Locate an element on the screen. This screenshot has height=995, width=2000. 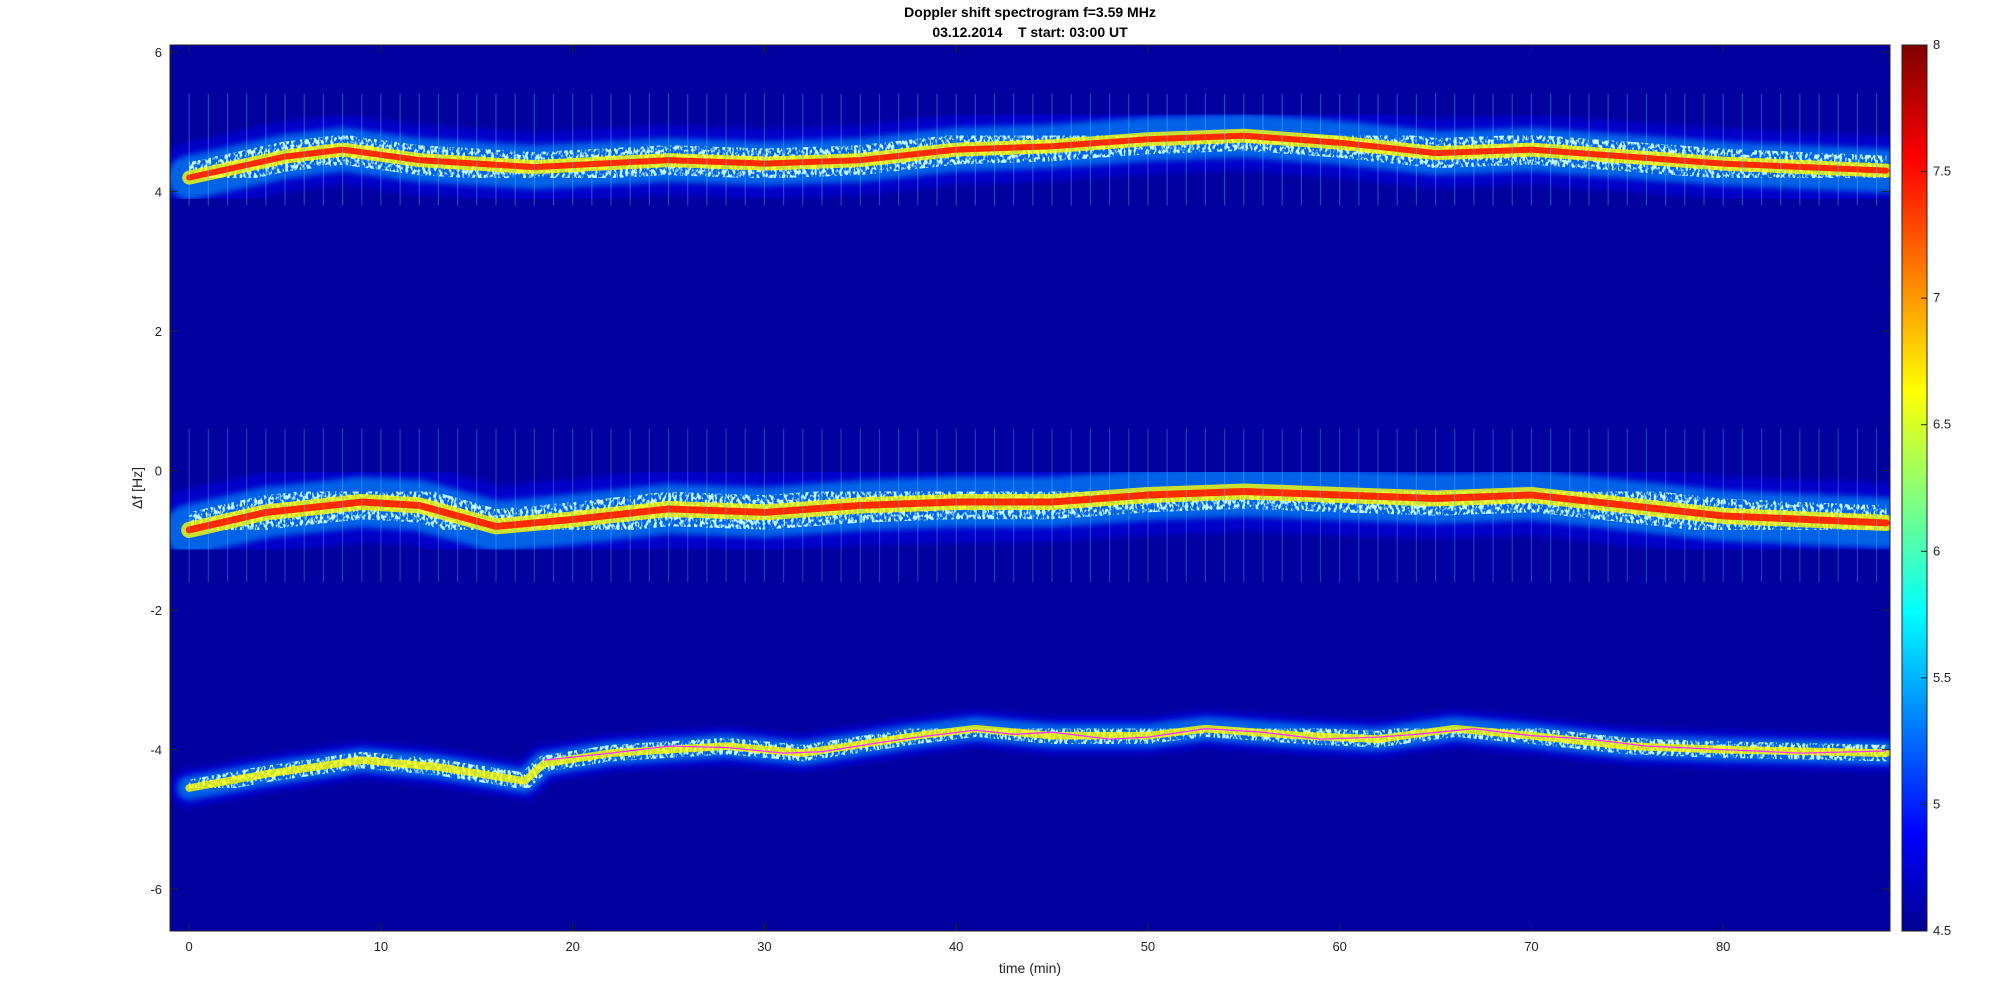
colorbar-tick-label: 6.5 is located at coordinates (1942, 424).